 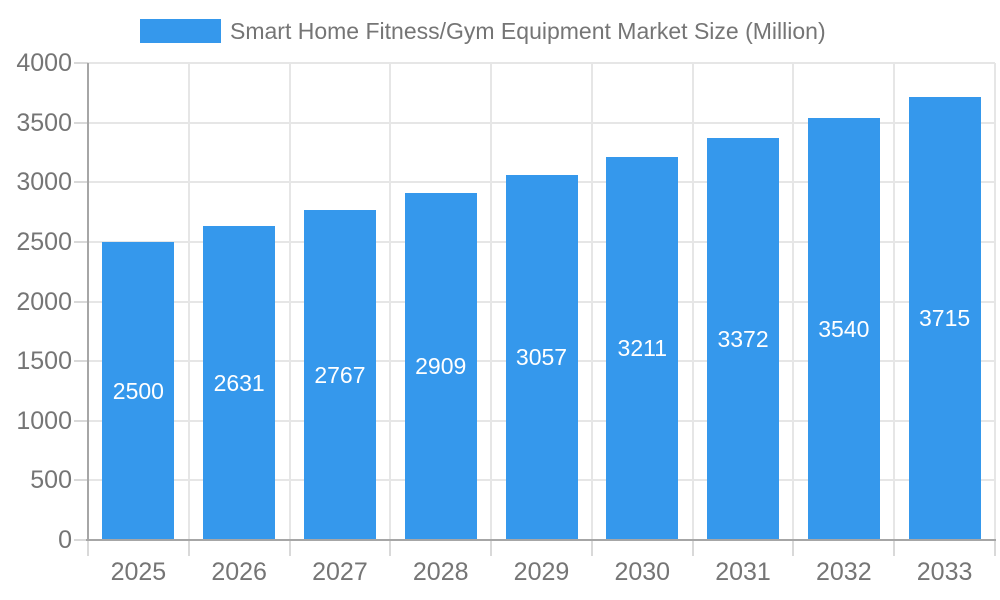 What do you see at coordinates (743, 572) in the screenshot?
I see `x-axis-category-label: 2031` at bounding box center [743, 572].